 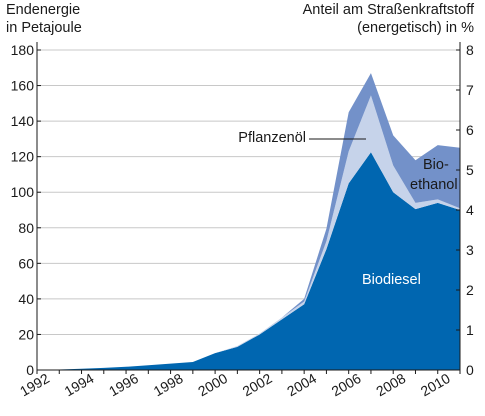 I want to click on right-axis-ticks: 0 1 2 3 4 5 6 7 8, so click(x=465, y=210).